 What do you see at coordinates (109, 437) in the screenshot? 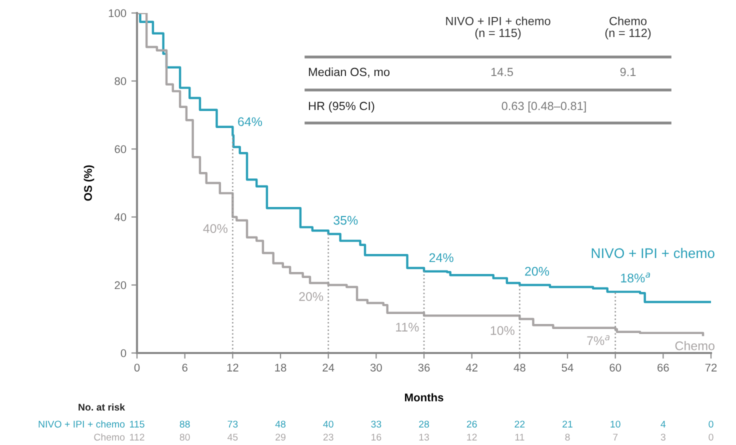
I see `text: Chemo` at bounding box center [109, 437].